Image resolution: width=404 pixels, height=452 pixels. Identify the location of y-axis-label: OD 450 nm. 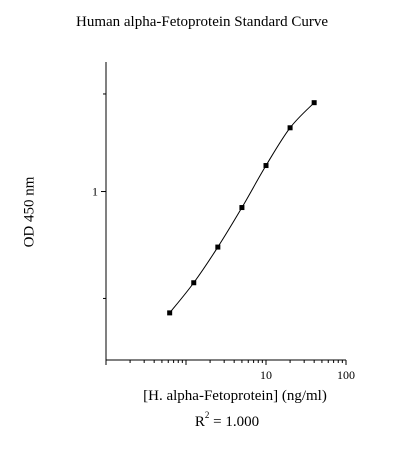
(29, 212).